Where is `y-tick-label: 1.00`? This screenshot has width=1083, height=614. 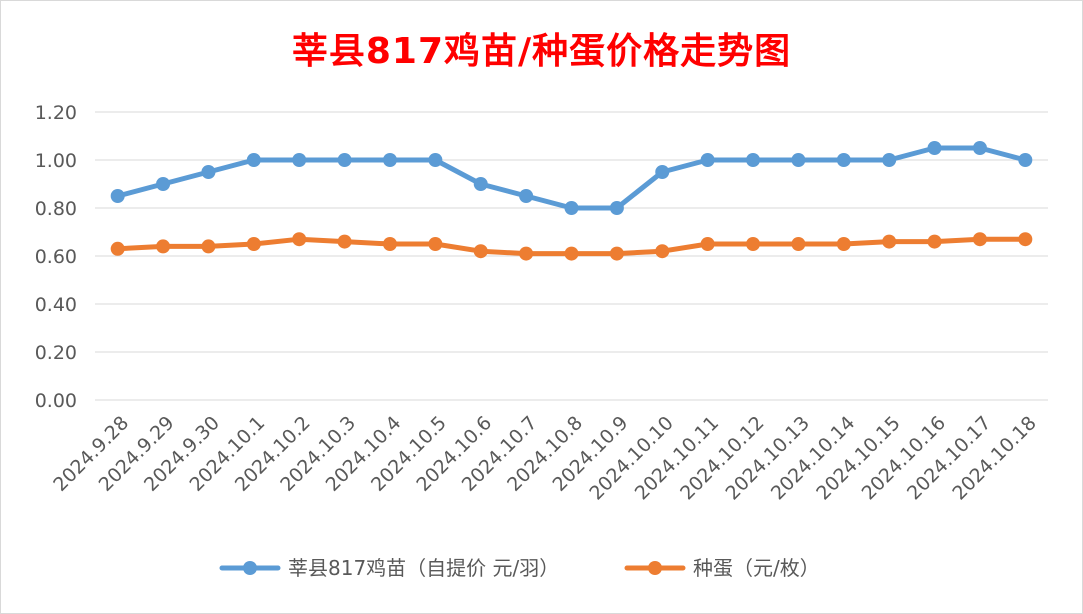
y-tick-label: 1.00 is located at coordinates (56, 161).